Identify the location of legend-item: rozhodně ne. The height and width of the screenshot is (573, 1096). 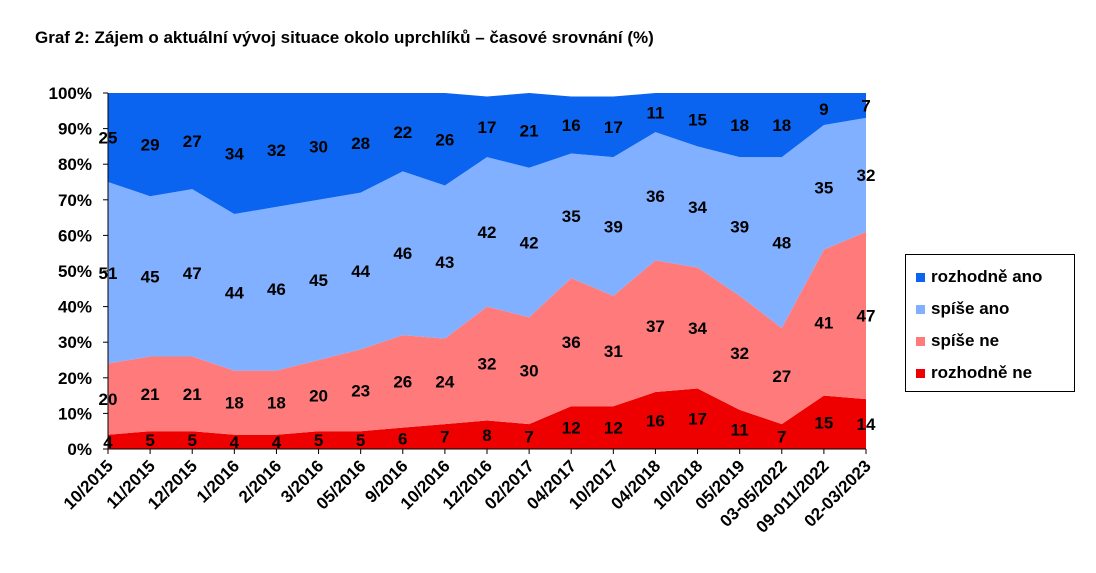
(995, 373).